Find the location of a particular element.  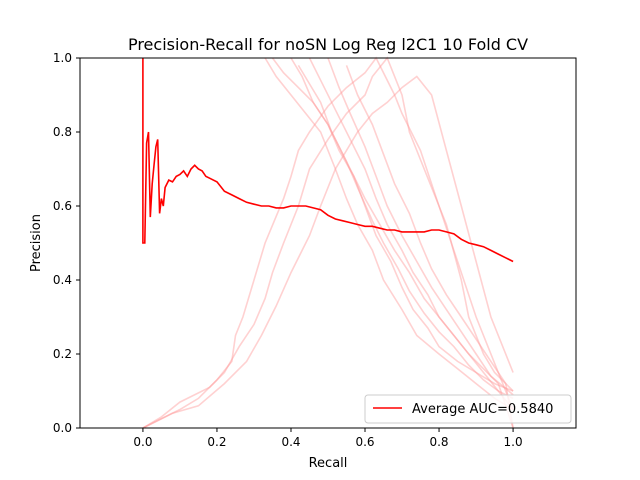

y-tick-label: 1.0 is located at coordinates (62, 58).